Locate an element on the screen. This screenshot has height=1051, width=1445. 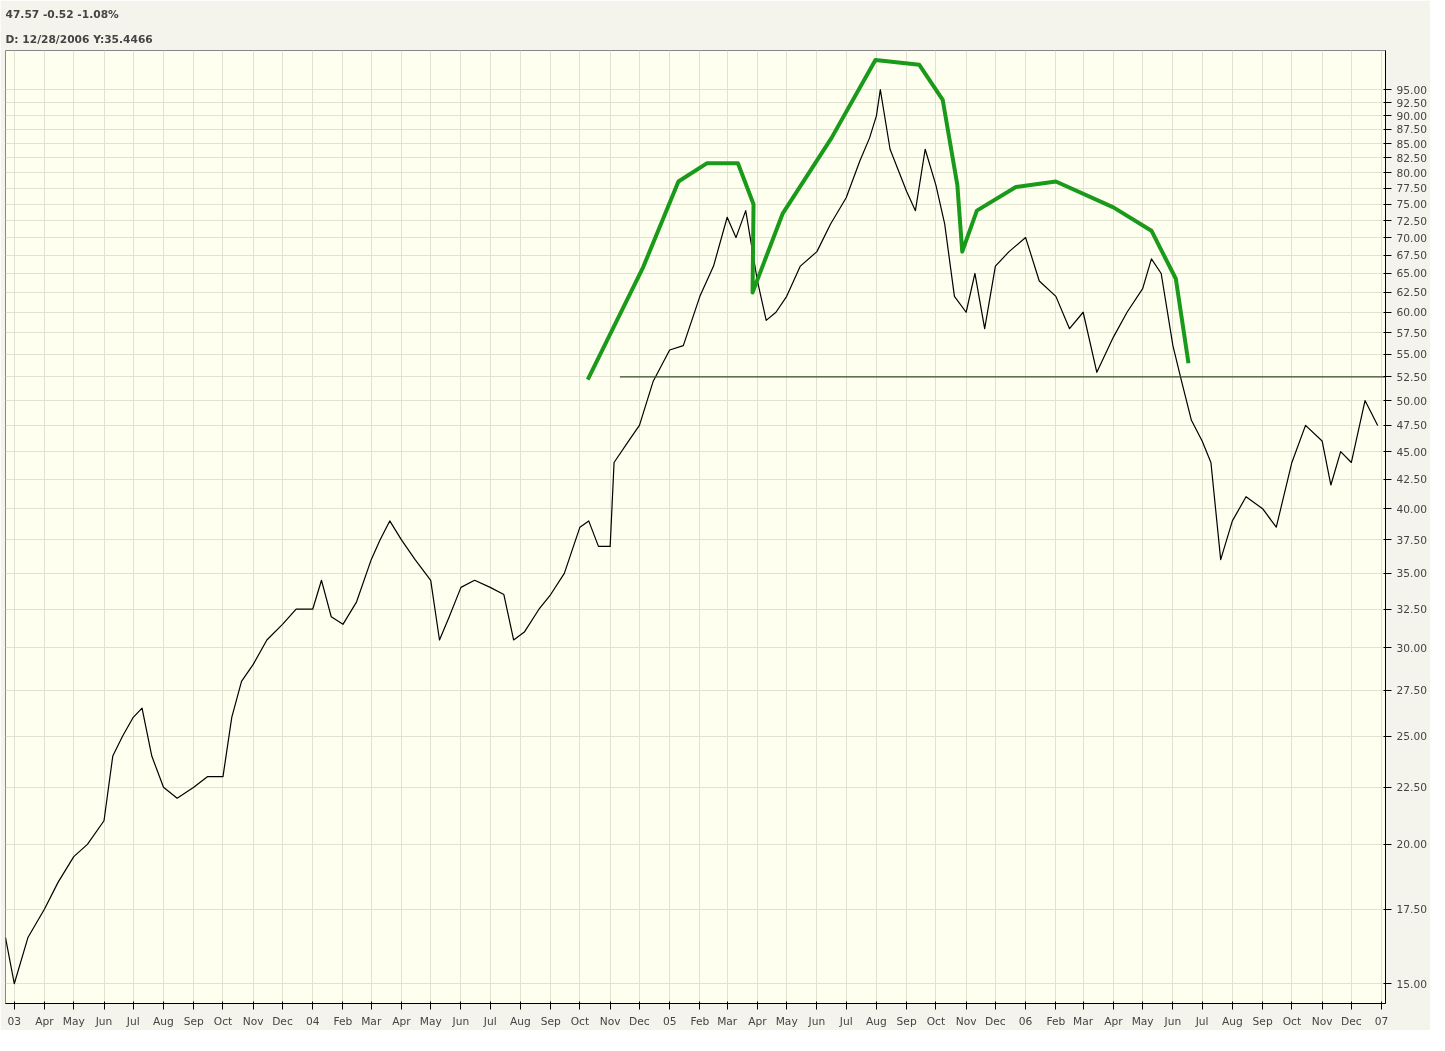
y-tick-label: 17.50 is located at coordinates (1412, 910).